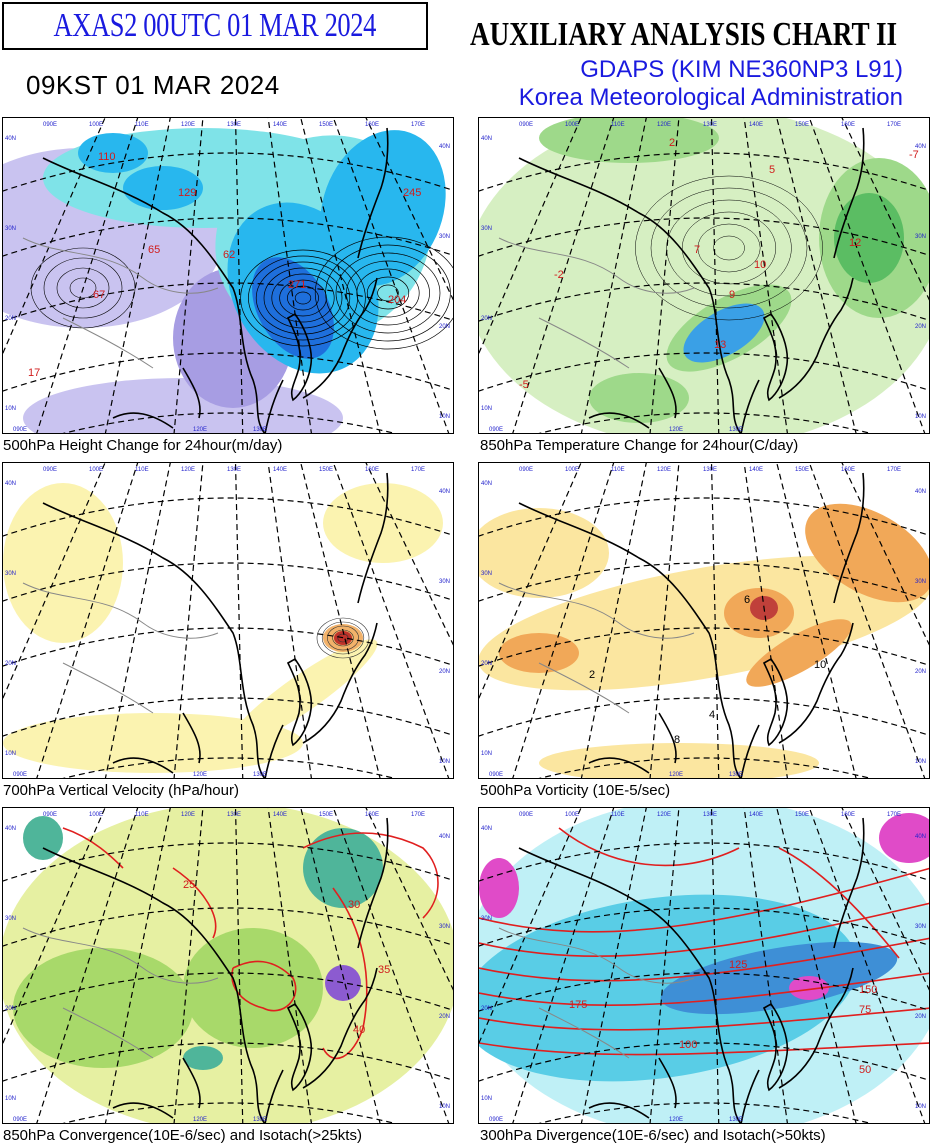  Describe the element at coordinates (142, 125) in the screenshot. I see `lon-tick-label: 110E` at that location.